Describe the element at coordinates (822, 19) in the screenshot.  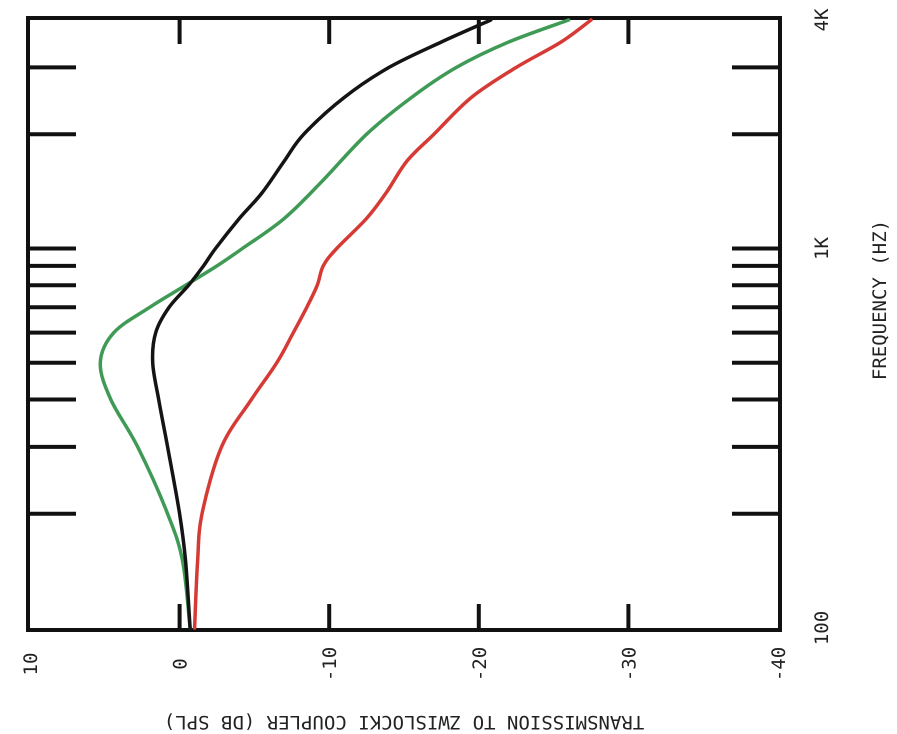
I see `freq-tick-label: 4K` at that location.